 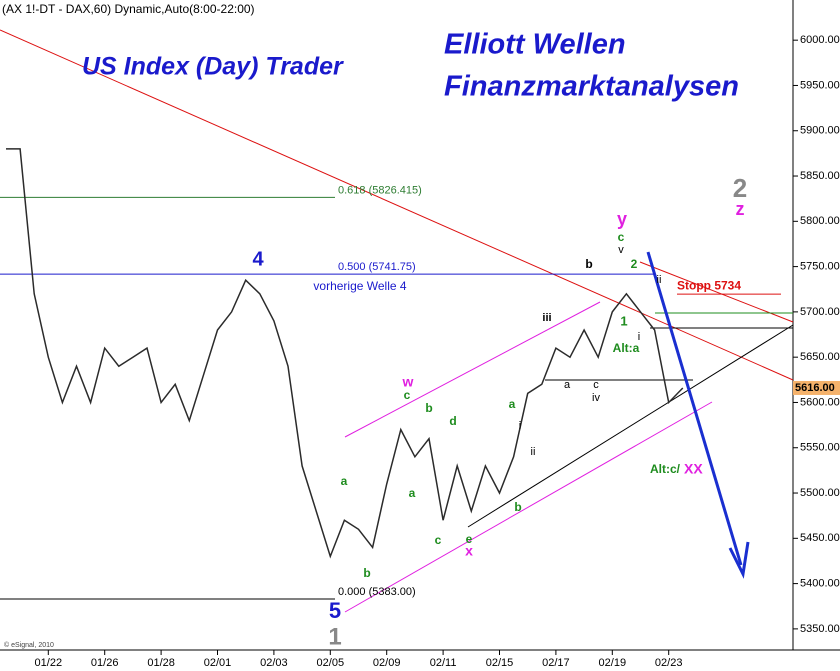 What do you see at coordinates (820, 85) in the screenshot?
I see `y-tick-label: 5950.00` at bounding box center [820, 85].